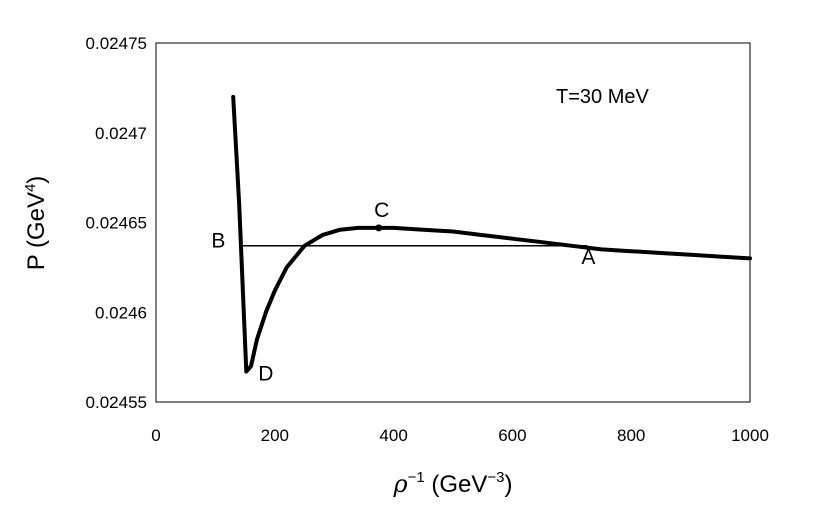  What do you see at coordinates (602, 97) in the screenshot?
I see `annotation-text: T=30 MeV` at bounding box center [602, 97].